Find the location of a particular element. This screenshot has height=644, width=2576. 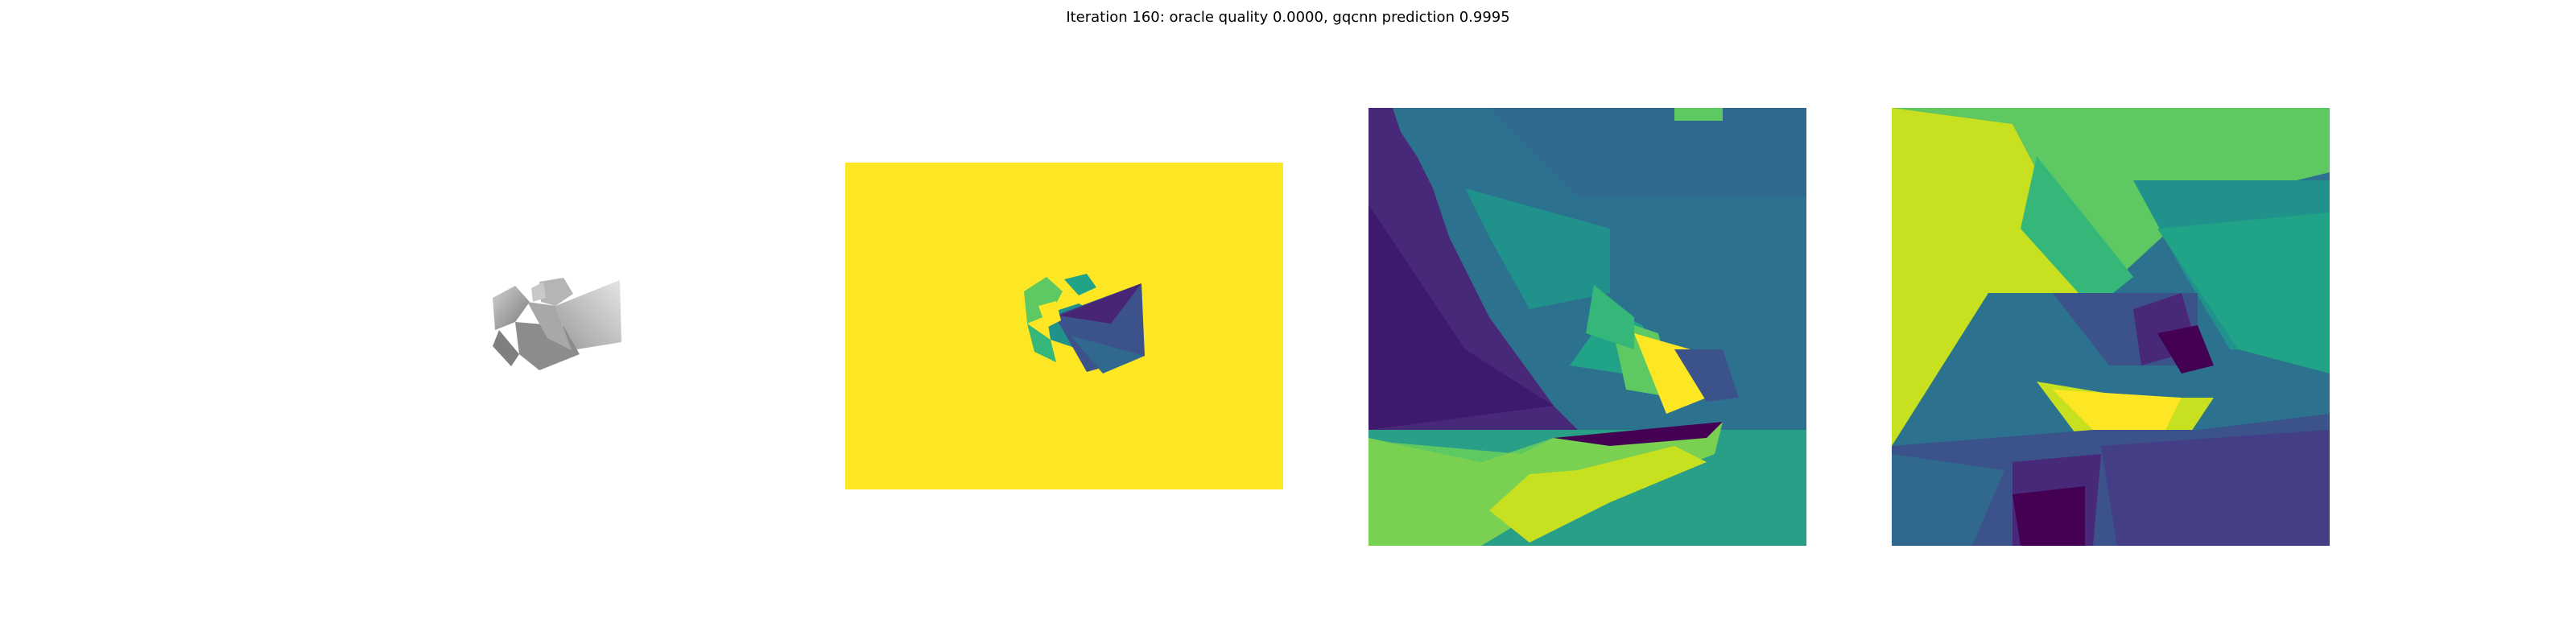

depth-crop-1-panel is located at coordinates (1587, 327).